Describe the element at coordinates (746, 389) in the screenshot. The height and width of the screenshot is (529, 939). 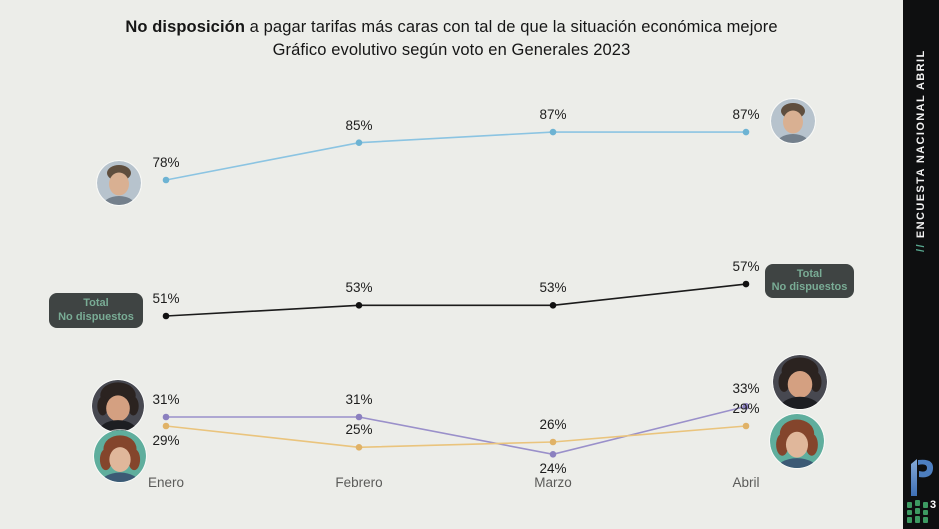
I see `votantes-milei-value-label-Abril: 33%` at that location.